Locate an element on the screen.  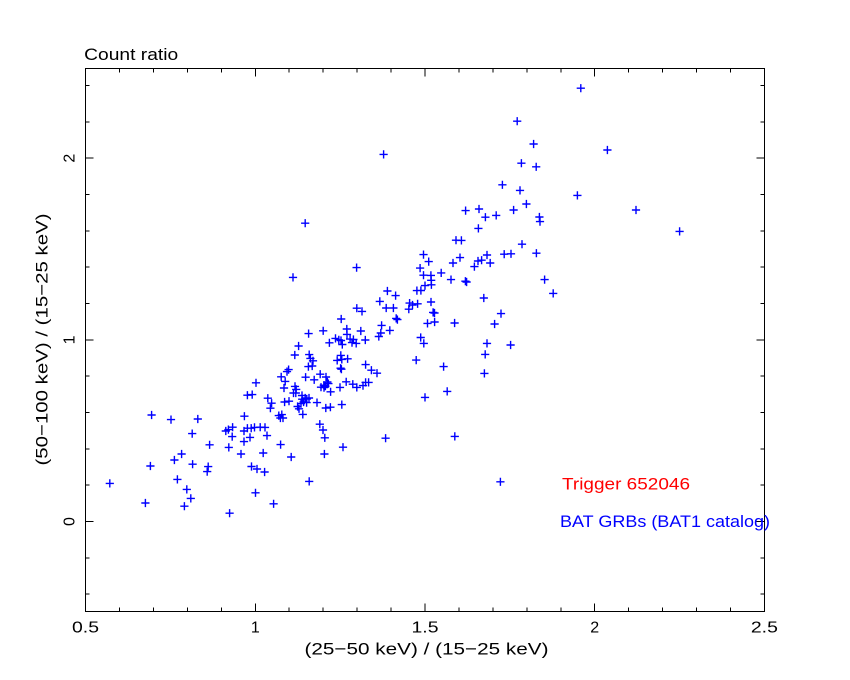
svg-text: Count ratio is located at coordinates (131, 54).